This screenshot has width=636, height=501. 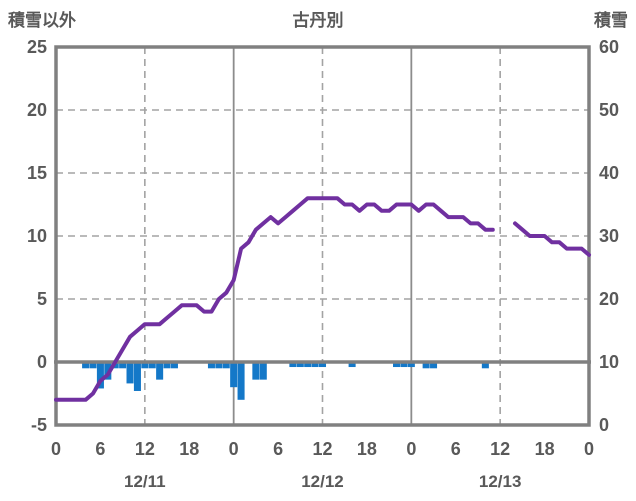 I want to click on right-tick-30: 30, so click(x=609, y=236).